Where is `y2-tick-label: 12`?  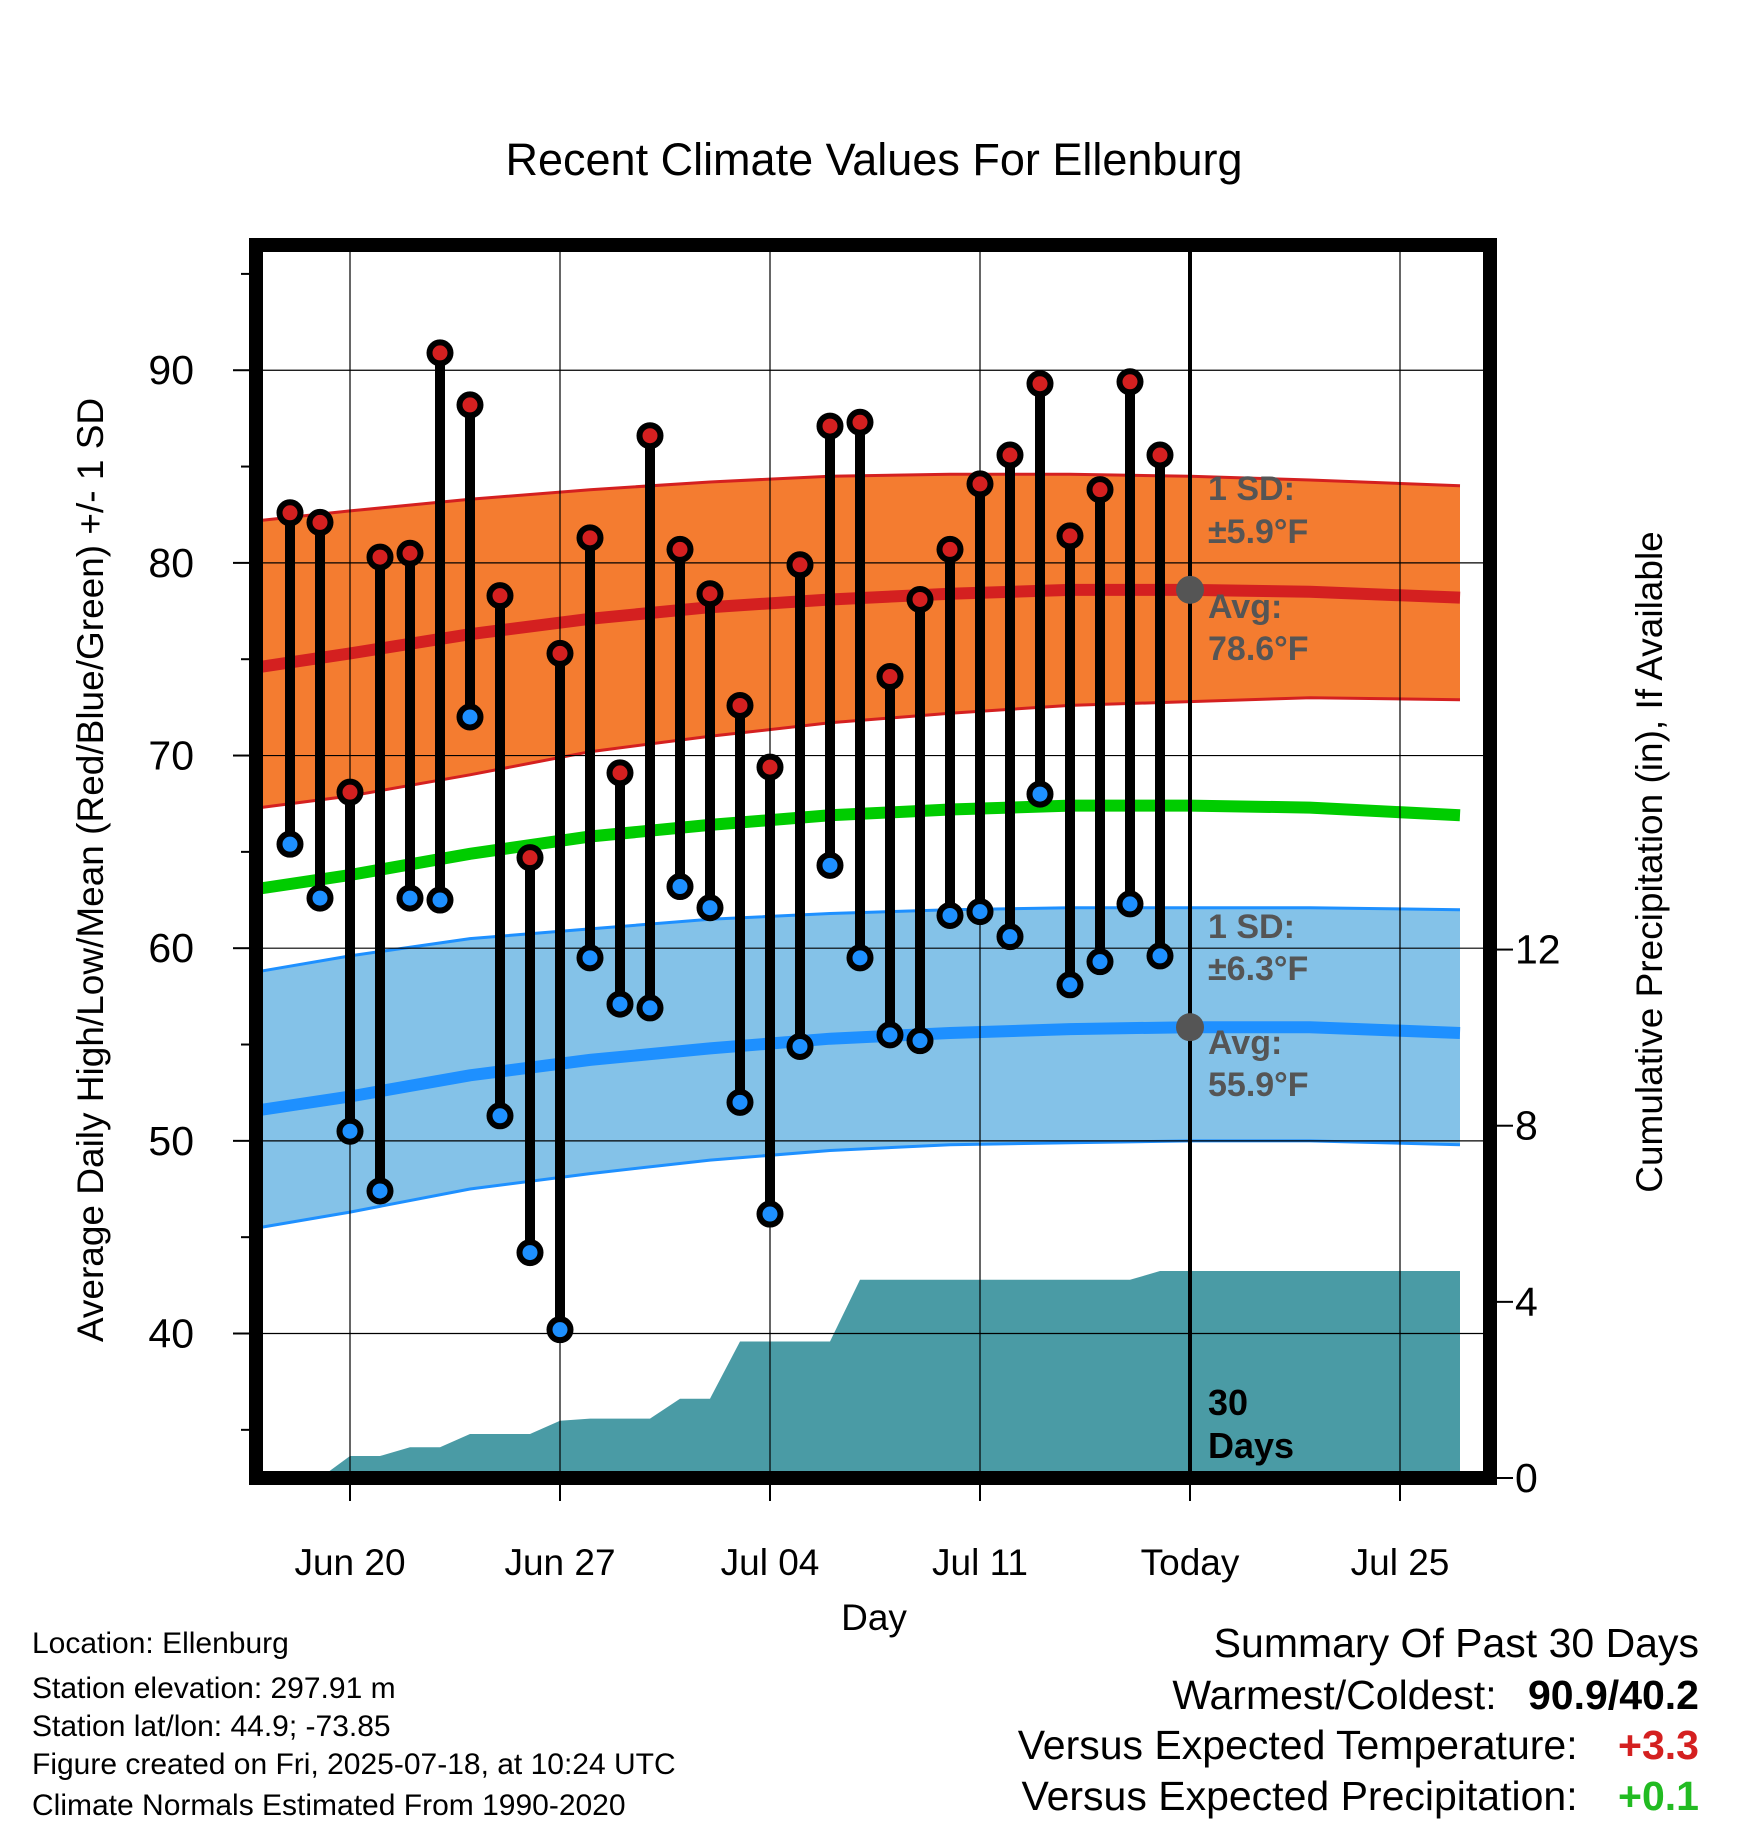 y2-tick-label: 12 is located at coordinates (1538, 950).